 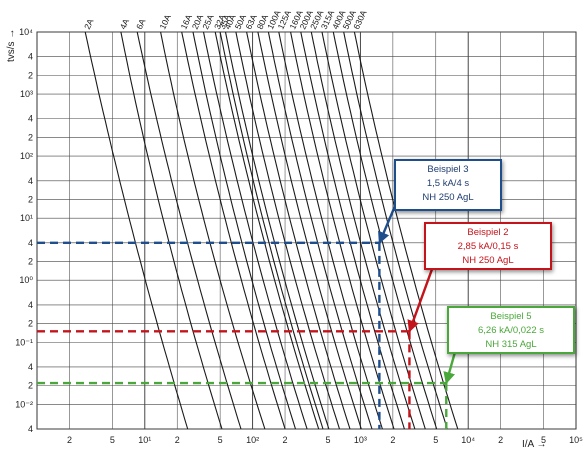 What do you see at coordinates (511, 316) in the screenshot?
I see `beispiel-5-title: Beispiel 5` at bounding box center [511, 316].